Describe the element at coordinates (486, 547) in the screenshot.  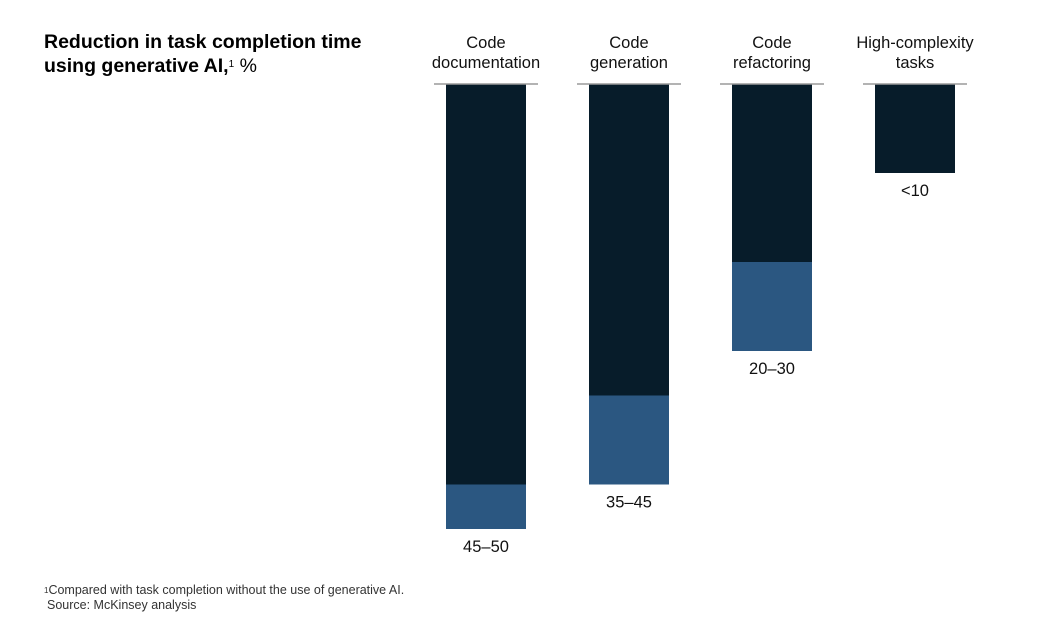
I see `value-label: 45–50` at that location.